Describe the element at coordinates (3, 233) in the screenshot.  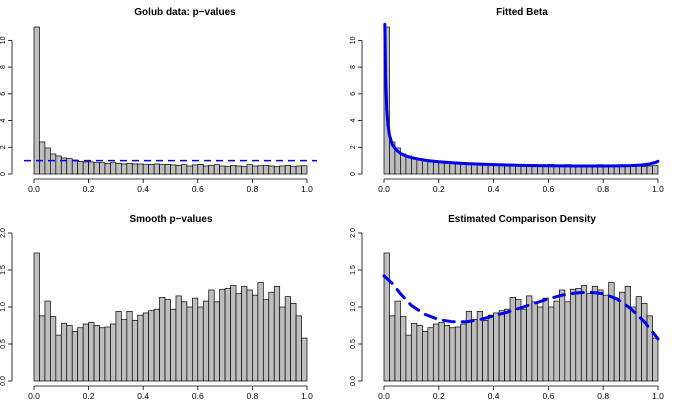
I see `y-tick-label: 2.0` at that location.